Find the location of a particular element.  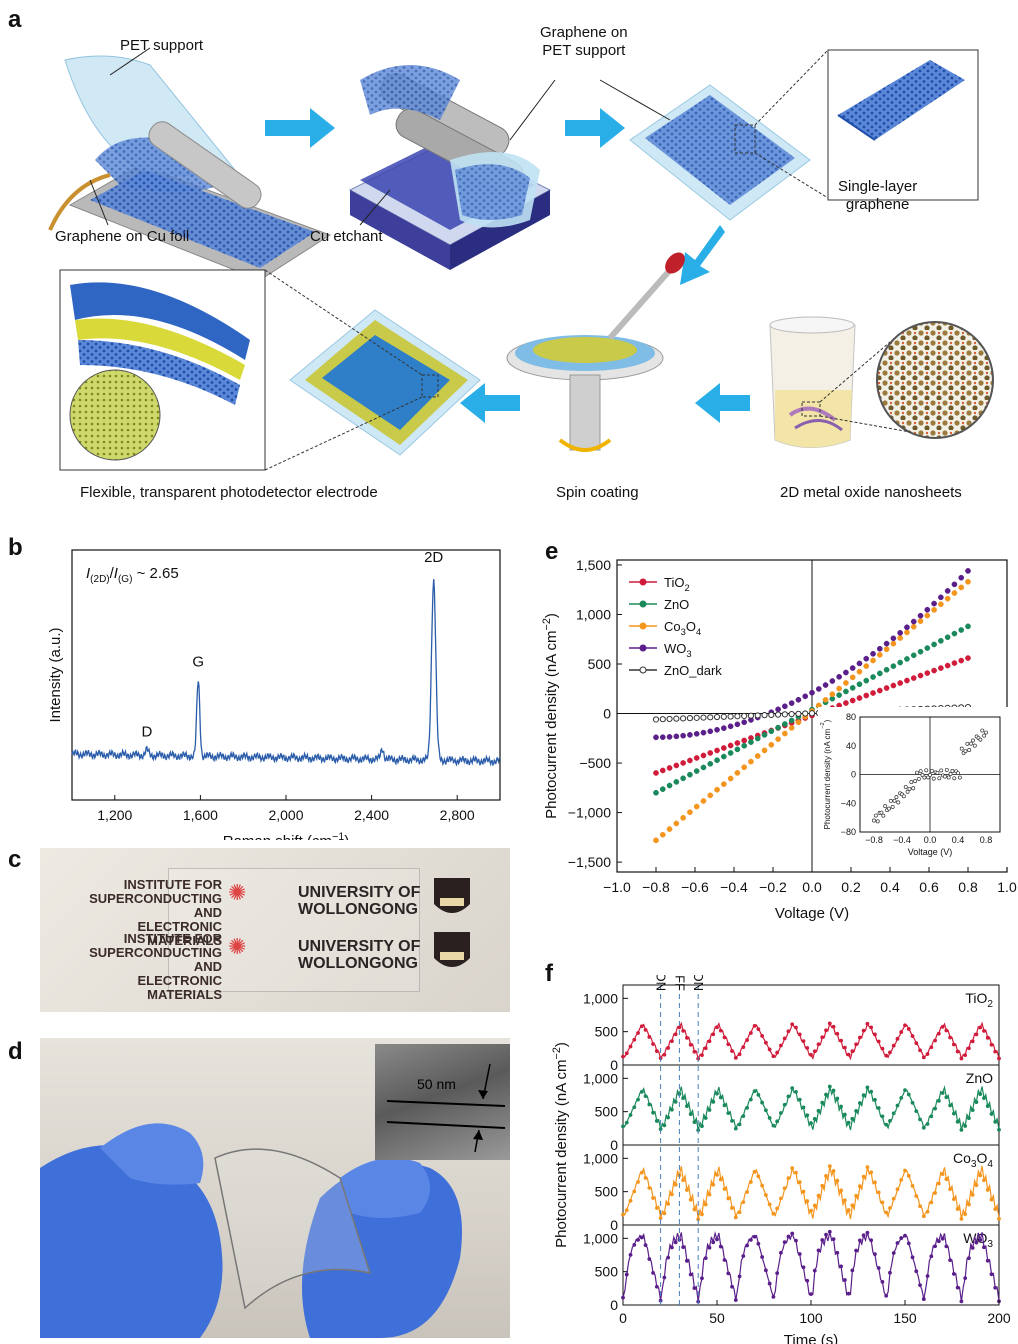

x-tick-label: 150 is located at coordinates (905, 1318).